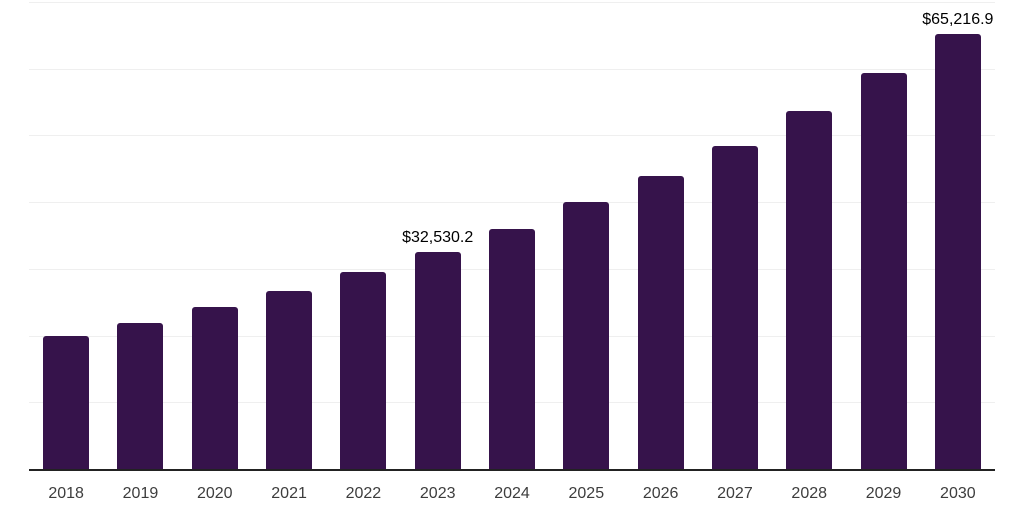 The height and width of the screenshot is (512, 1024). Describe the element at coordinates (363, 370) in the screenshot. I see `bar-2022` at that location.